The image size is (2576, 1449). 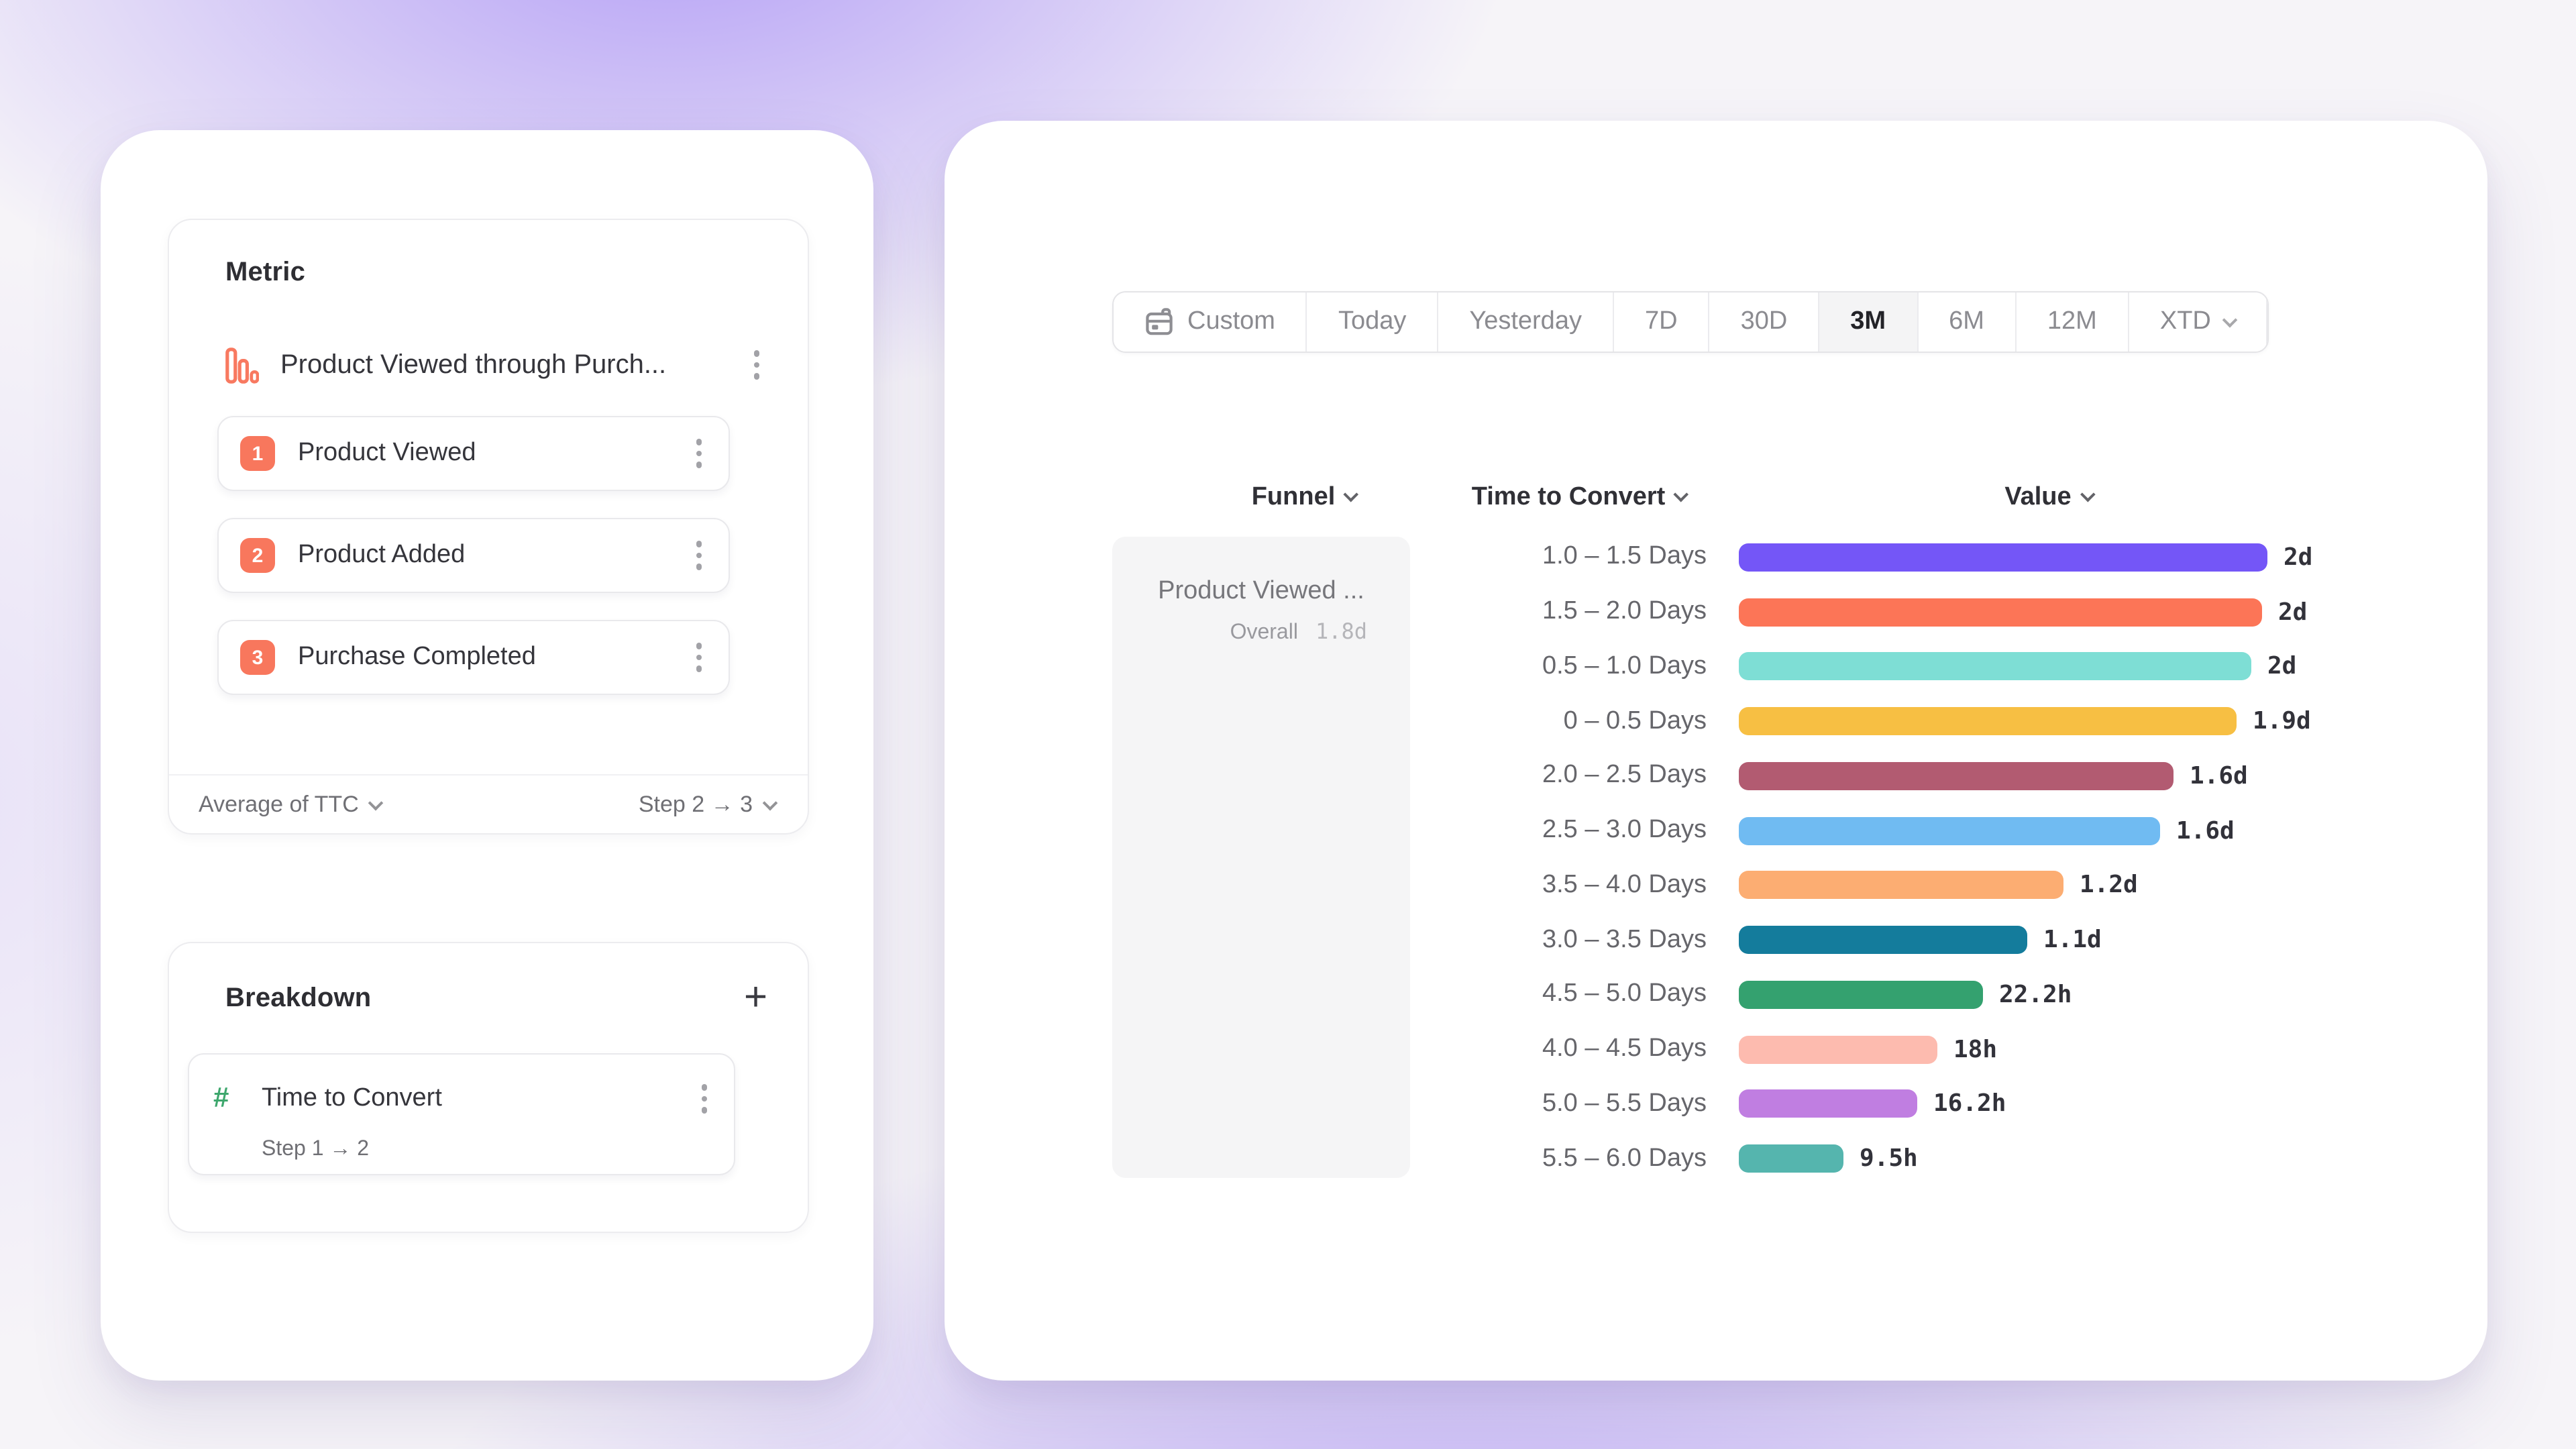 What do you see at coordinates (1624, 884) in the screenshot?
I see `bucket-label: 3.5 – 4.0 Days` at bounding box center [1624, 884].